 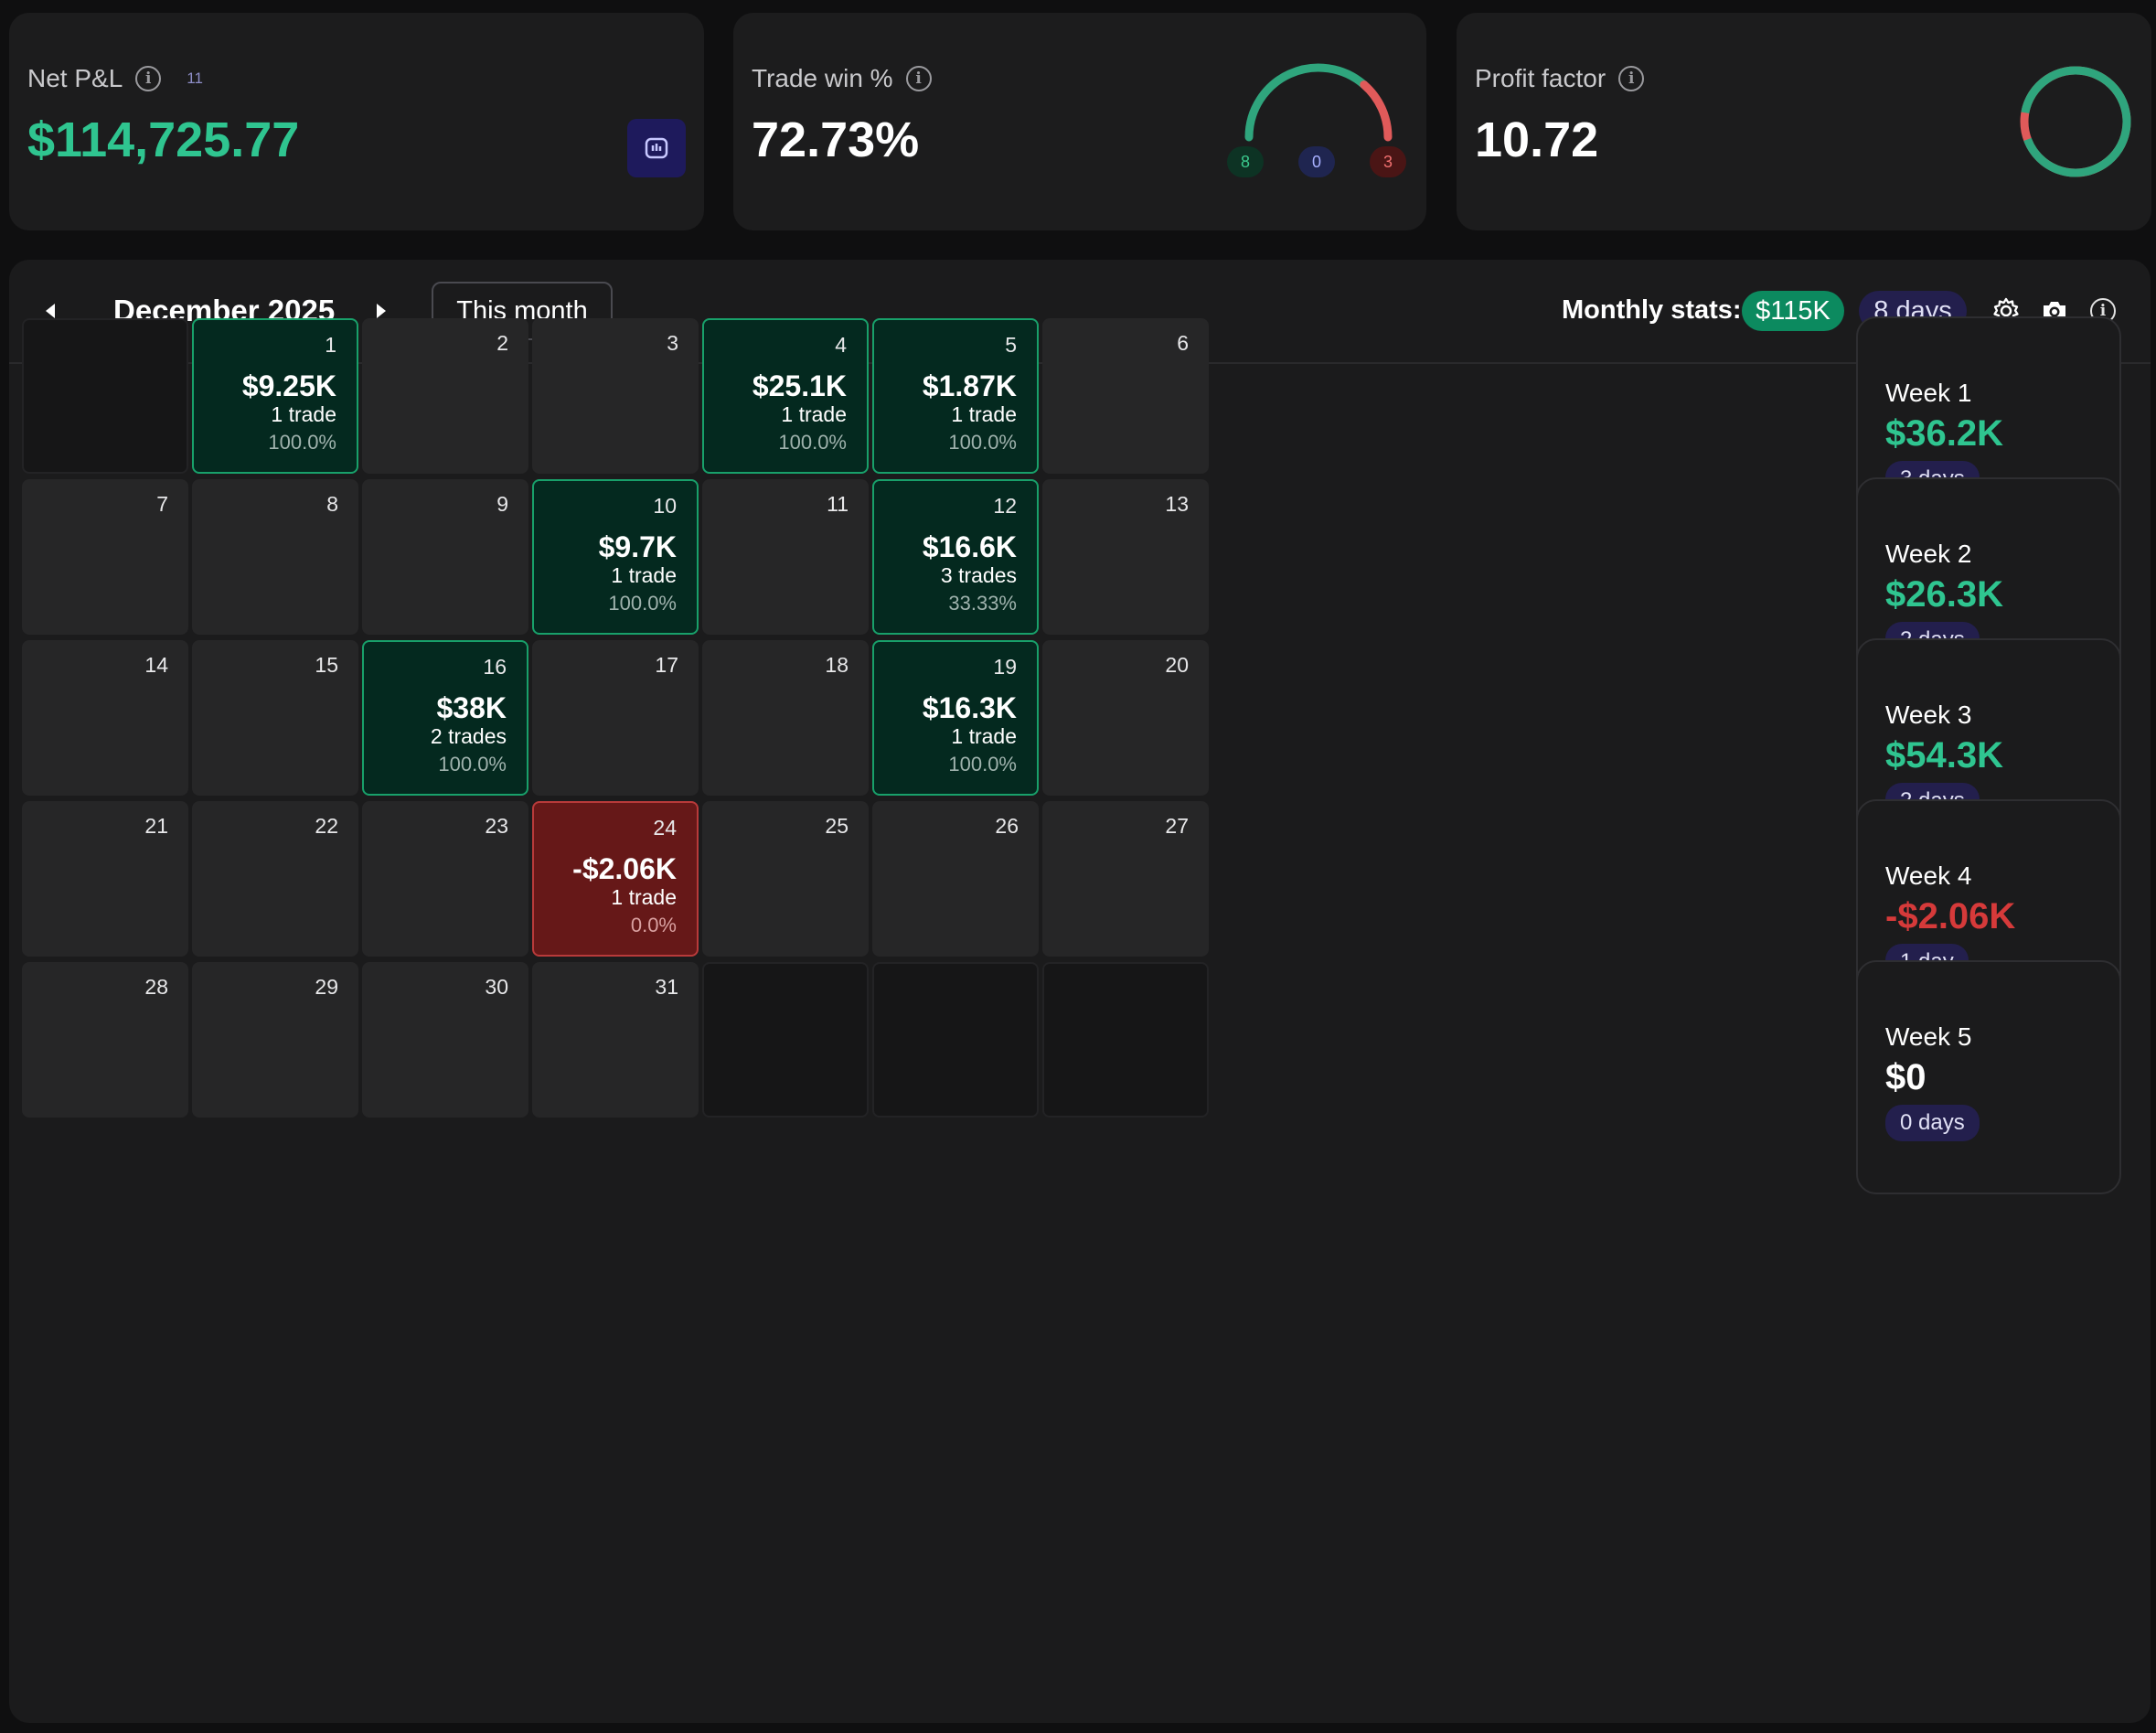 What do you see at coordinates (1177, 504) in the screenshot?
I see `day-number: 13` at bounding box center [1177, 504].